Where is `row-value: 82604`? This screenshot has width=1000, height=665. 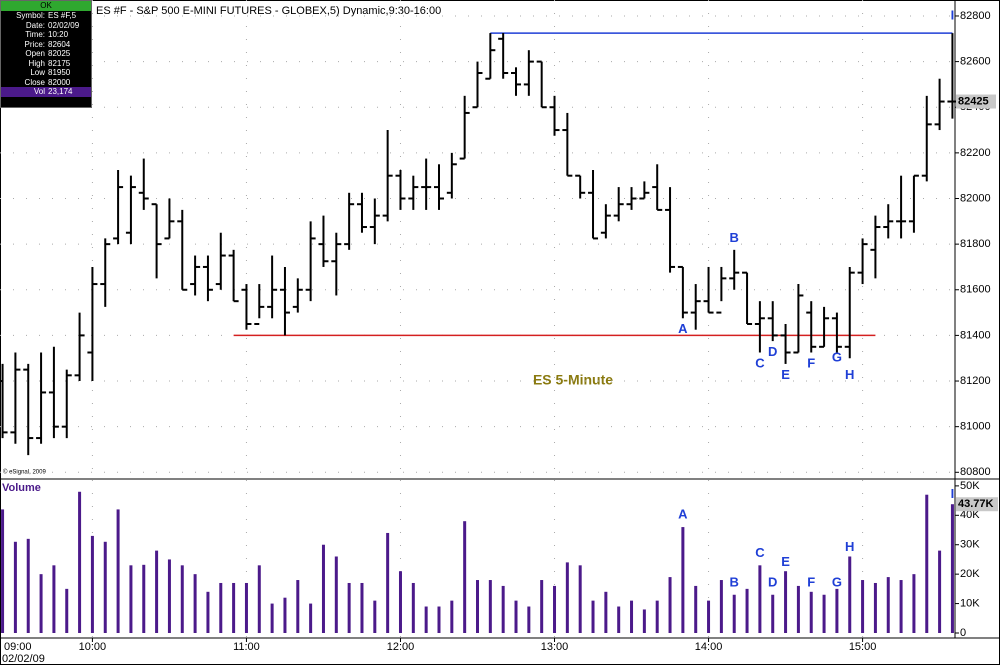
row-value: 82604 is located at coordinates (59, 44).